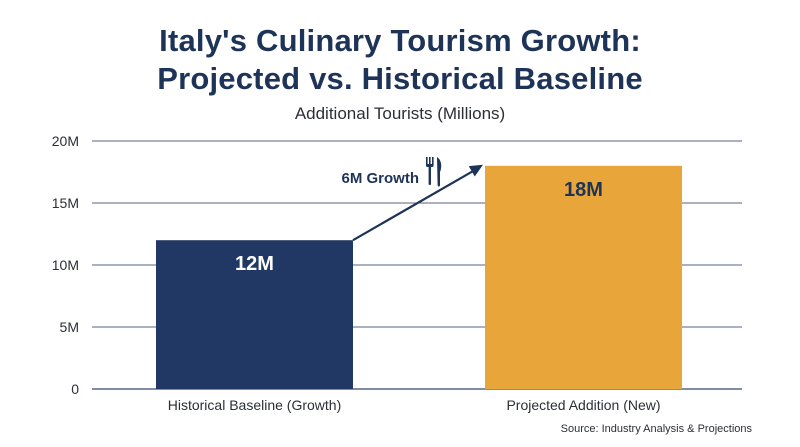  What do you see at coordinates (65, 265) in the screenshot?
I see `y-tick-label: 10M` at bounding box center [65, 265].